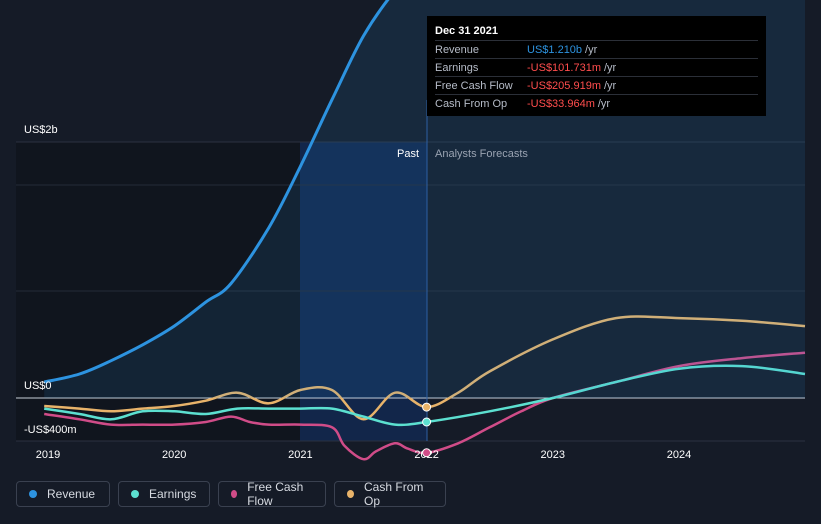  What do you see at coordinates (555, 49) in the screenshot?
I see `tooltip-value: US$1.210b` at bounding box center [555, 49].